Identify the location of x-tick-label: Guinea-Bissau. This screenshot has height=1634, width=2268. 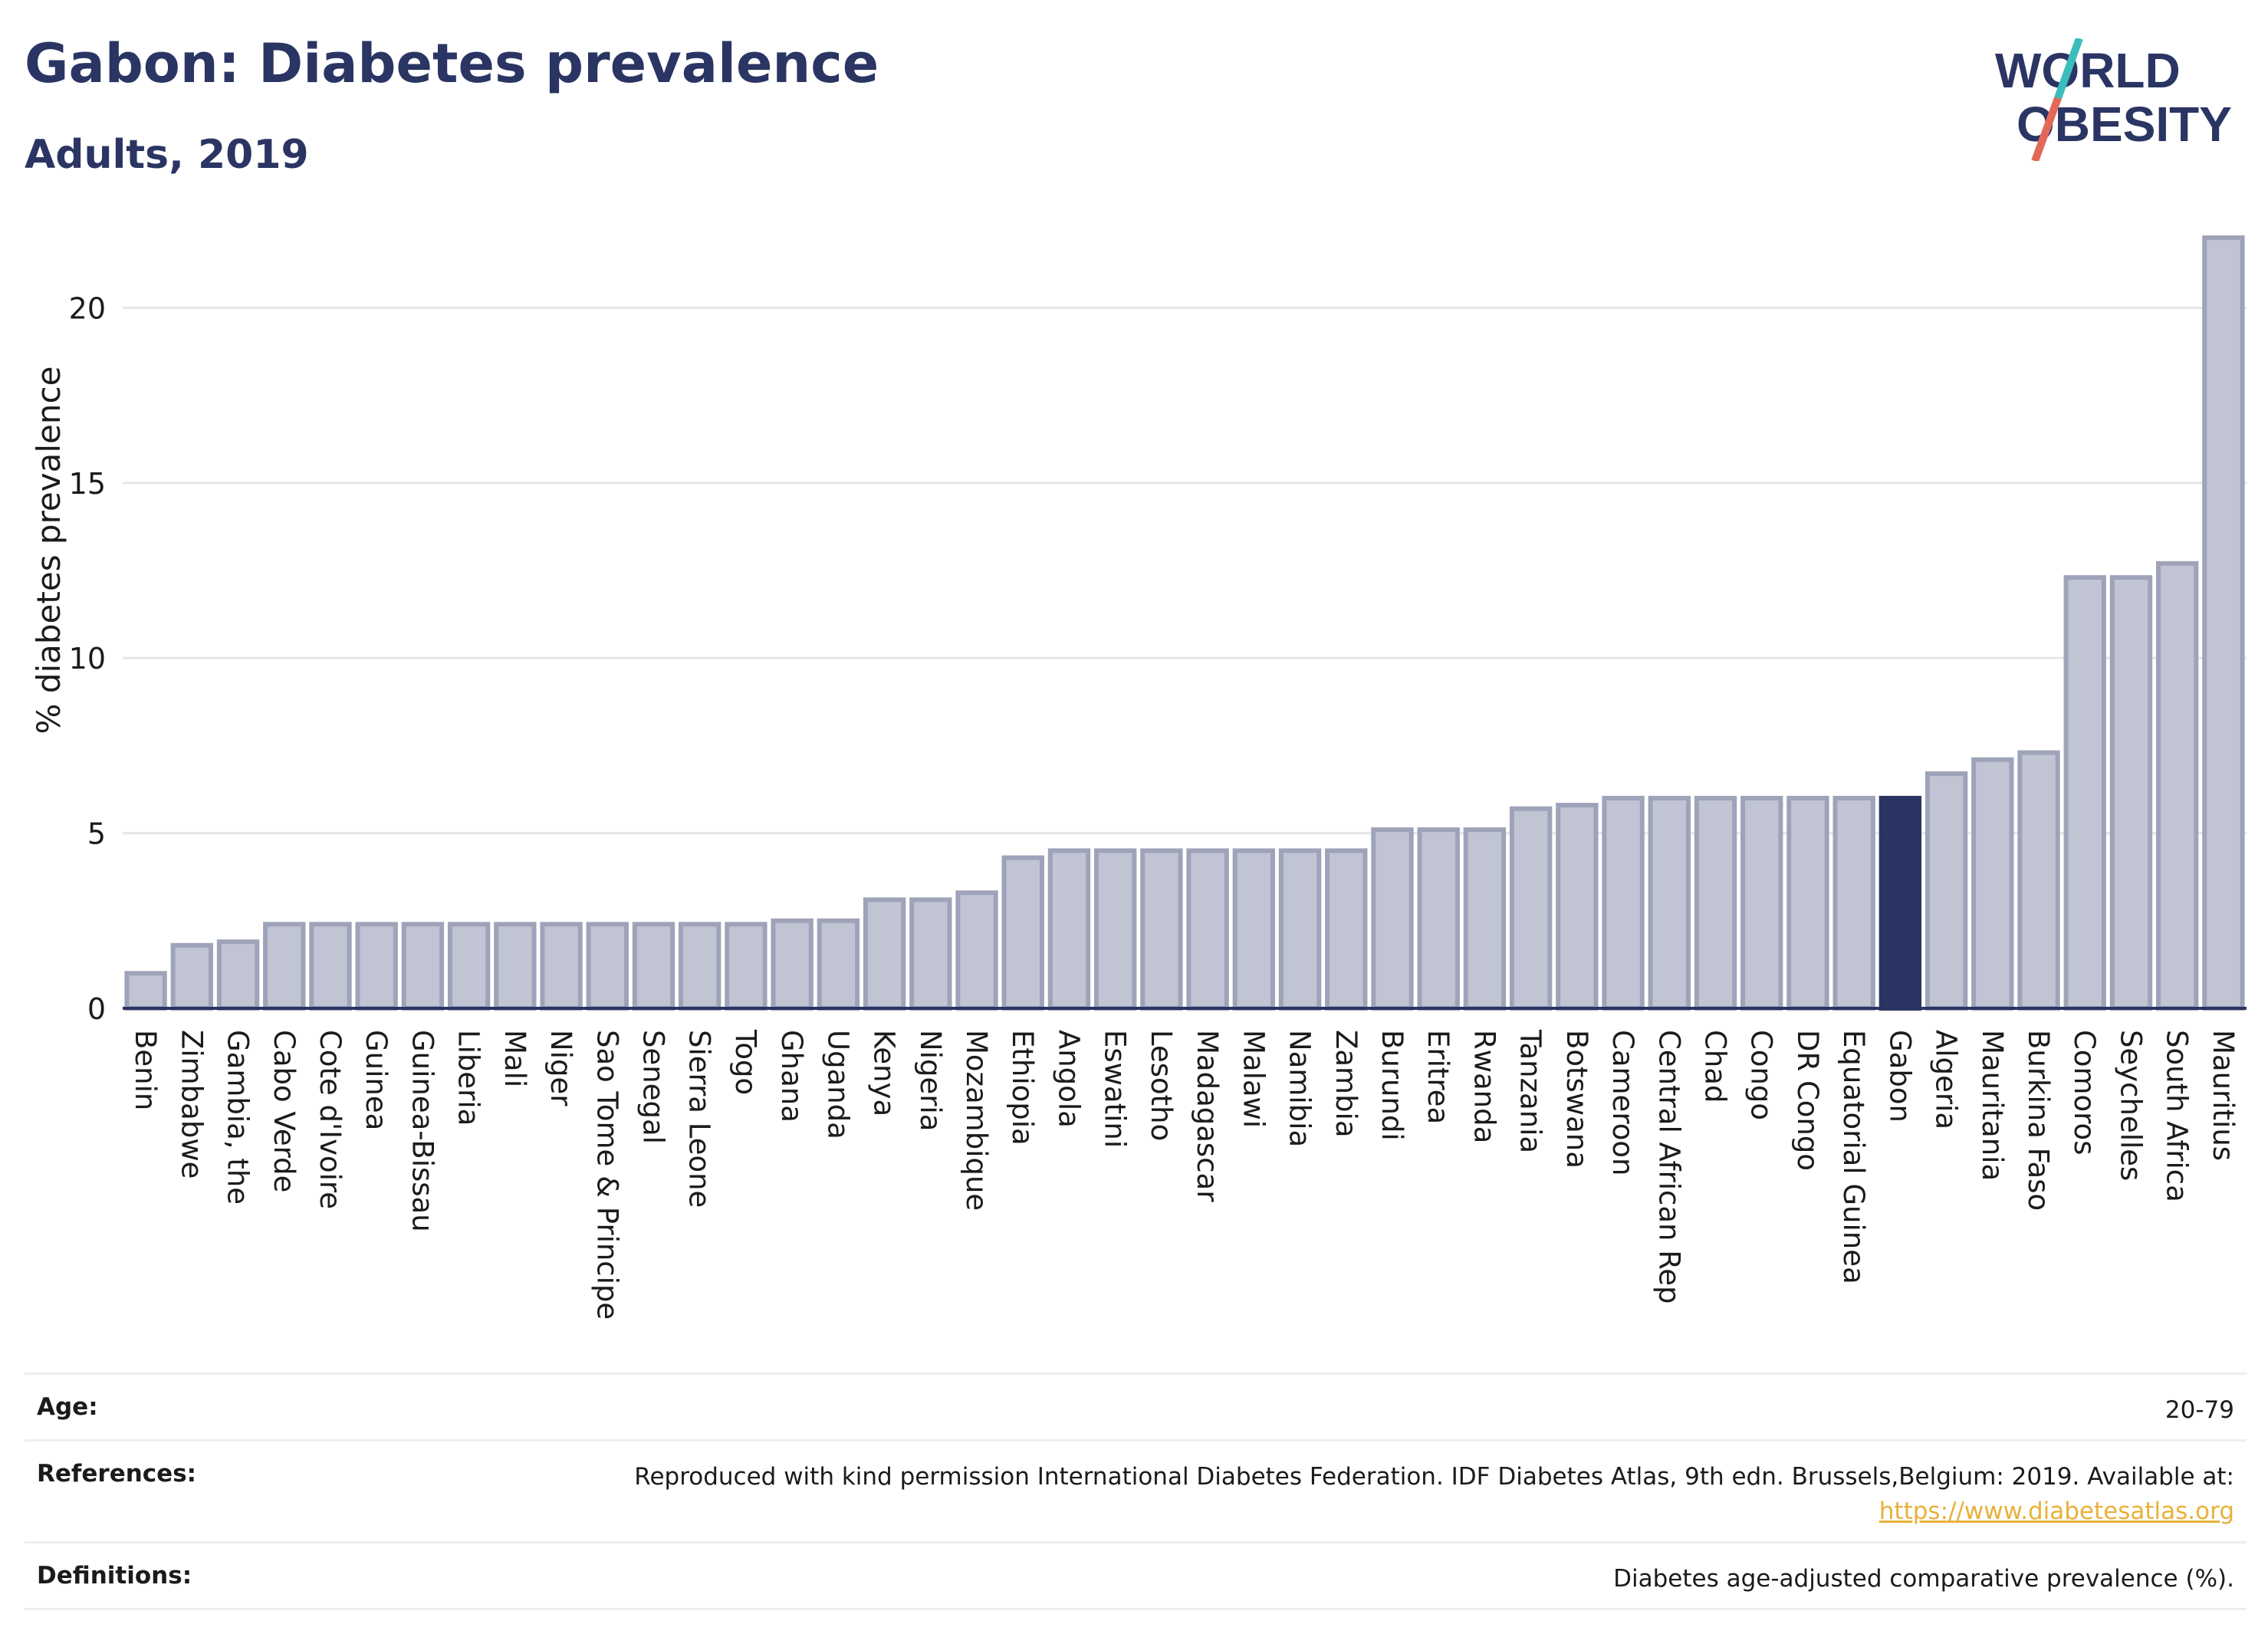
(422, 1131).